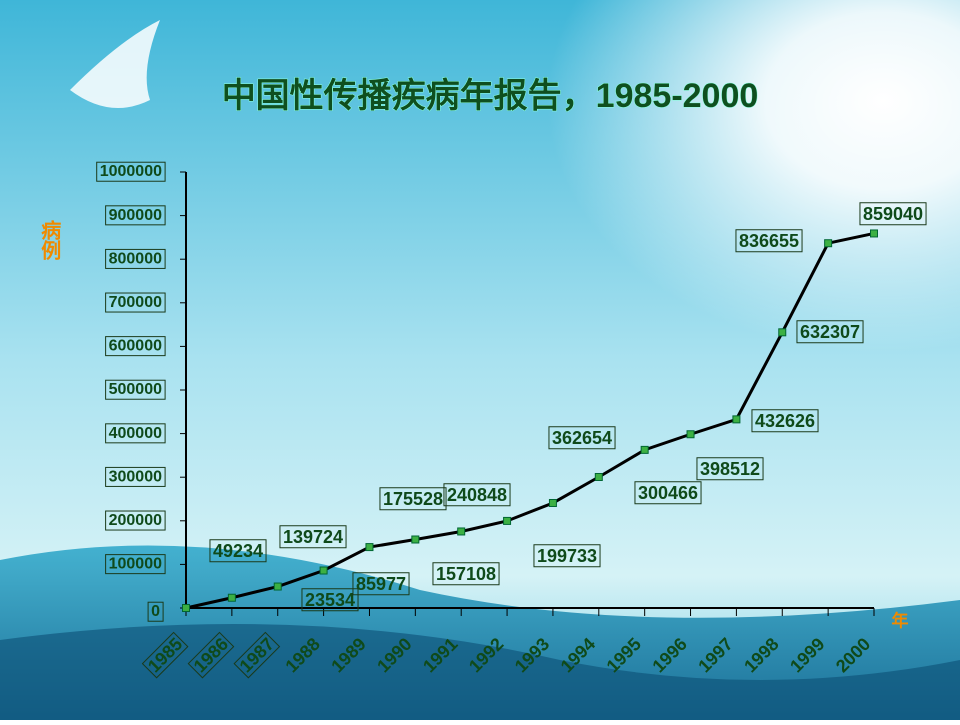  I want to click on y-tick-group: 500000, so click(135, 389).